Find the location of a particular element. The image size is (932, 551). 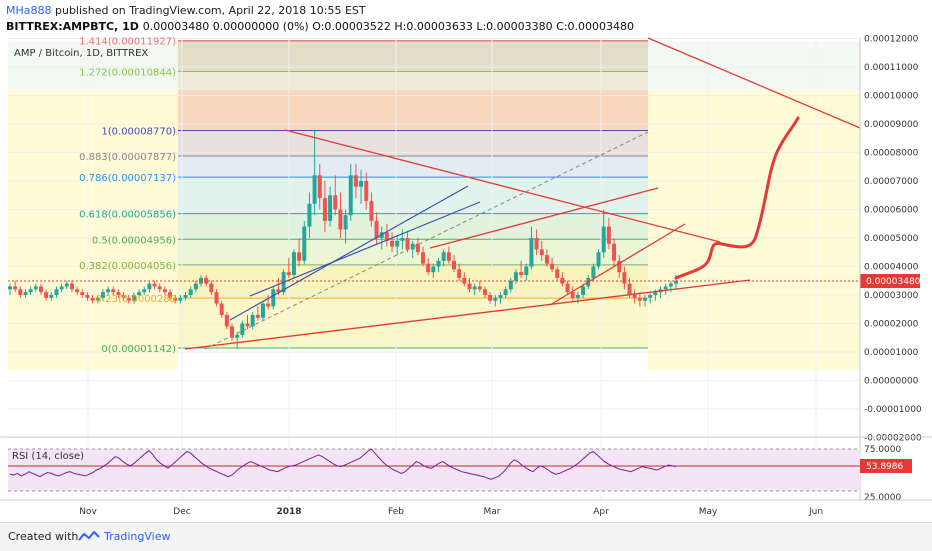

y-tick-5: 0.00007000 is located at coordinates (891, 182).